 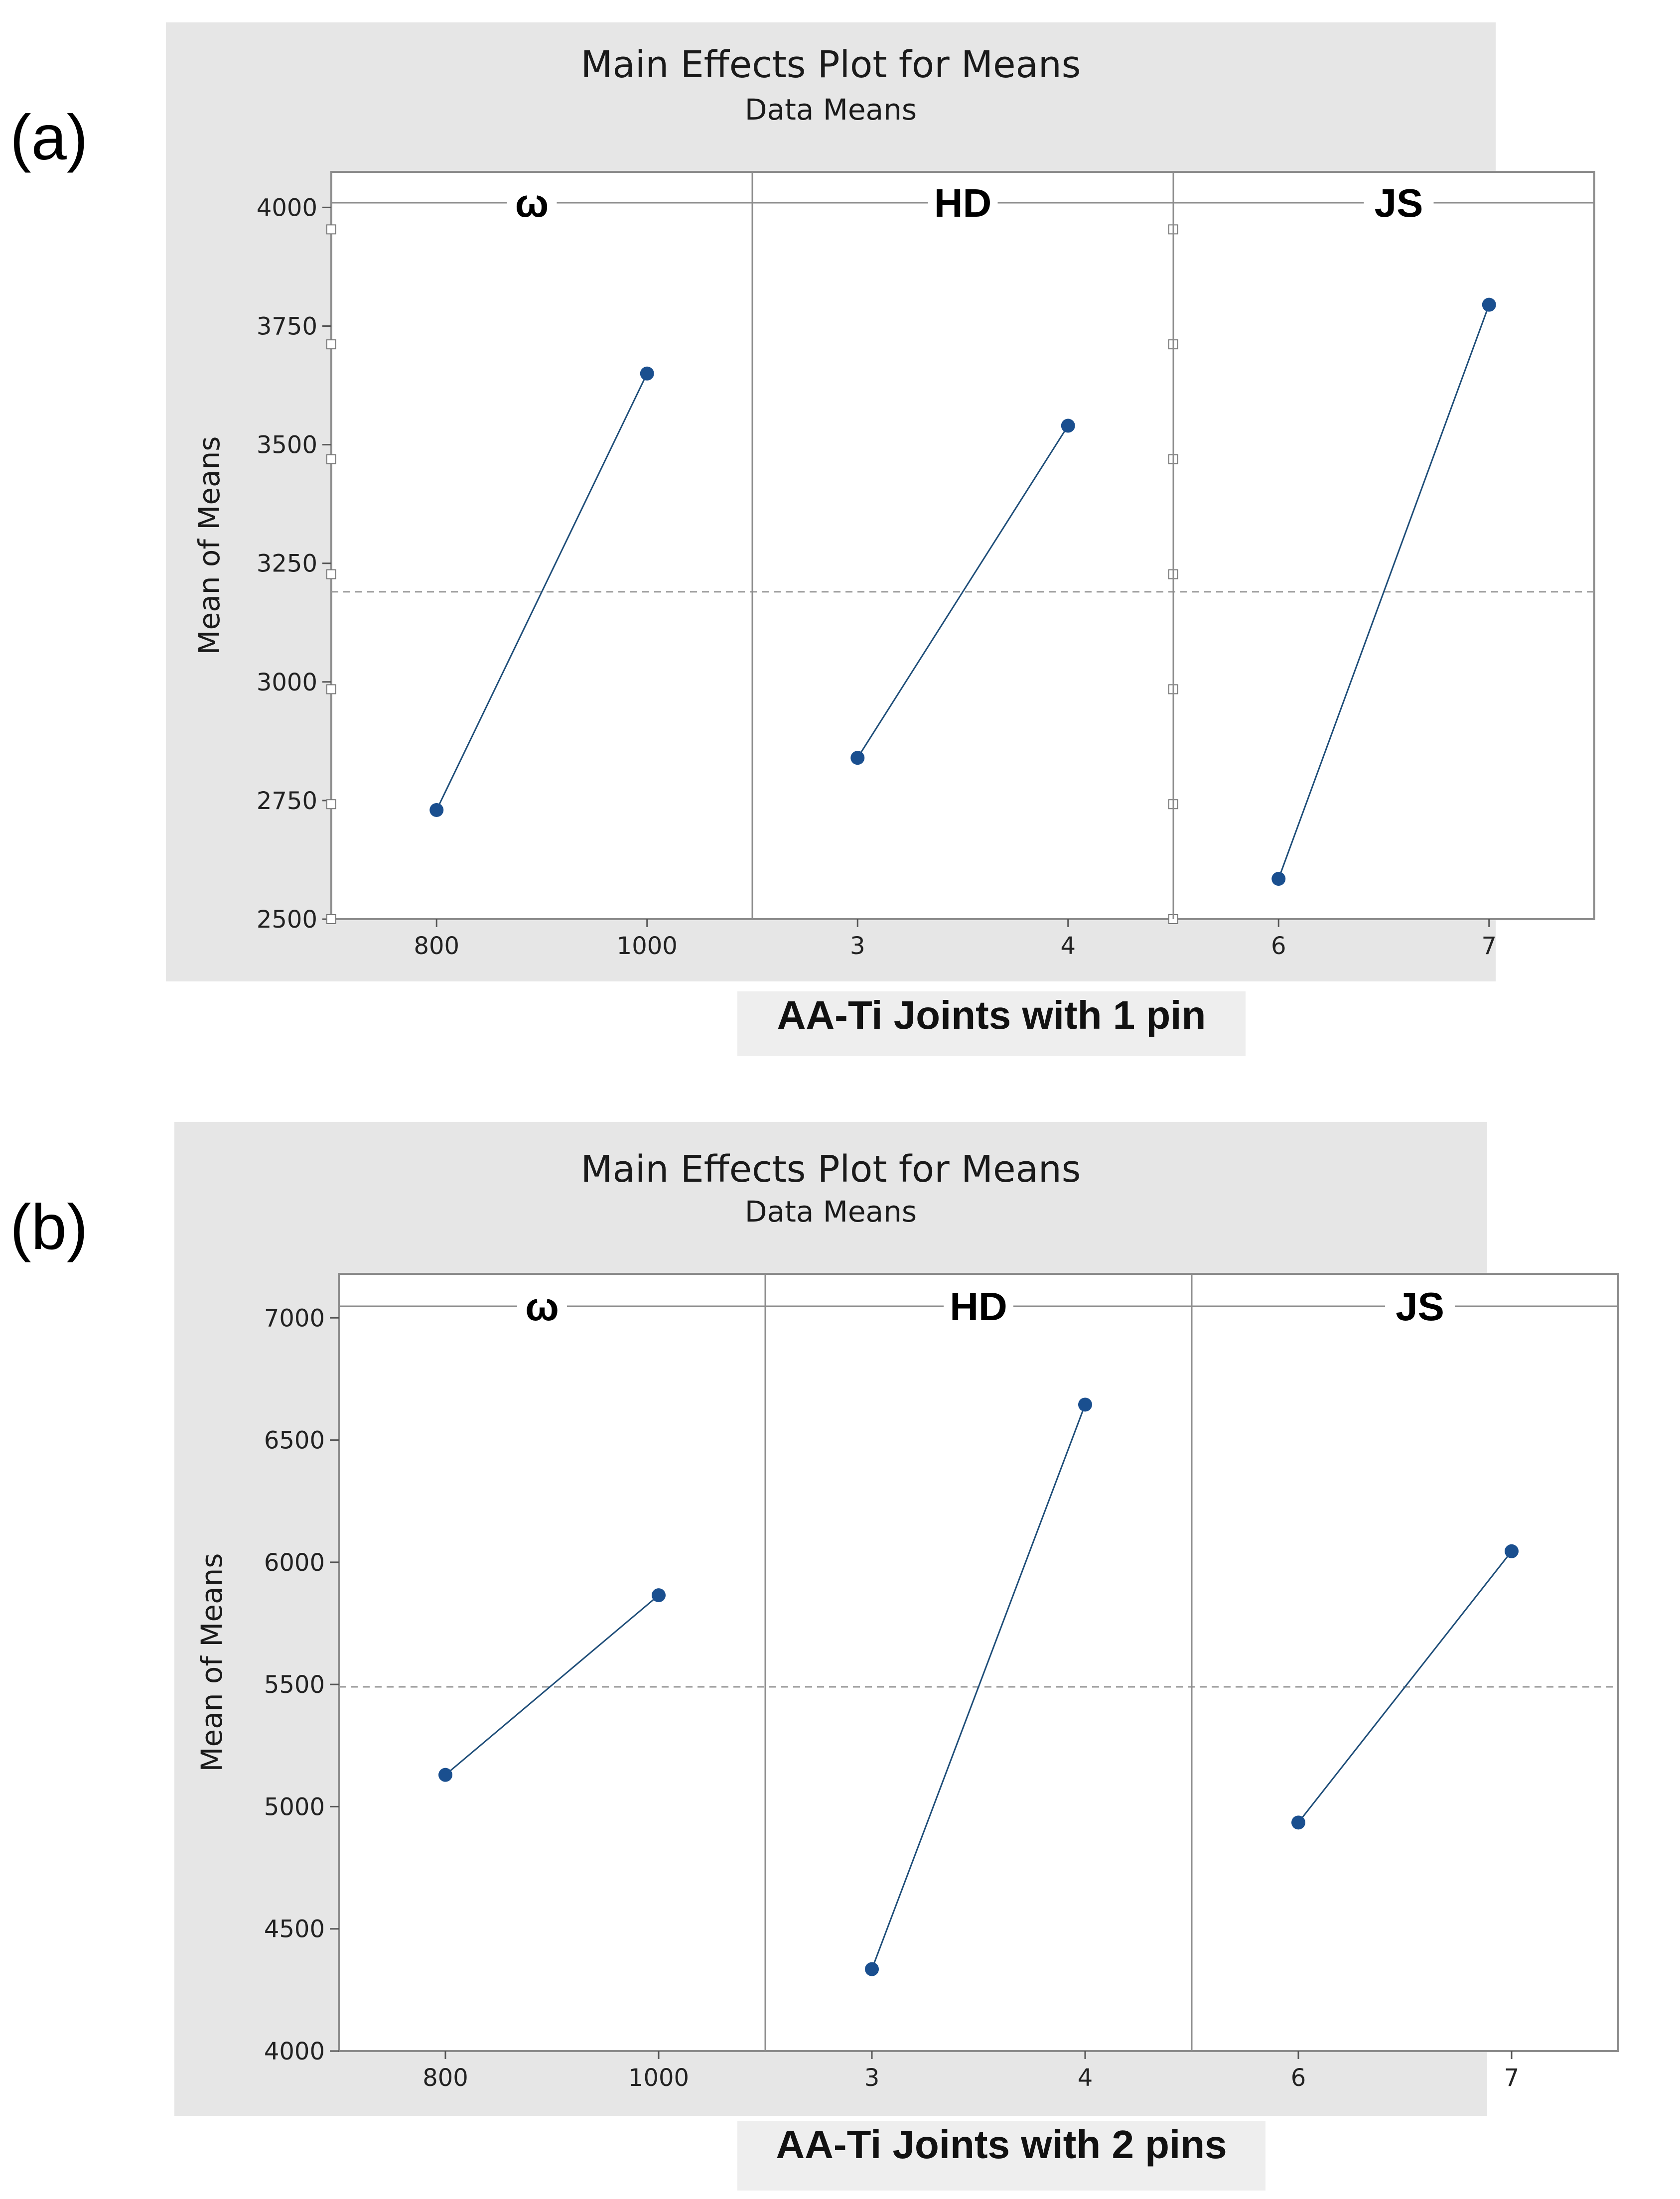 What do you see at coordinates (991, 1015) in the screenshot?
I see `figure-caption: AA-Ti Joints with 1 pin` at bounding box center [991, 1015].